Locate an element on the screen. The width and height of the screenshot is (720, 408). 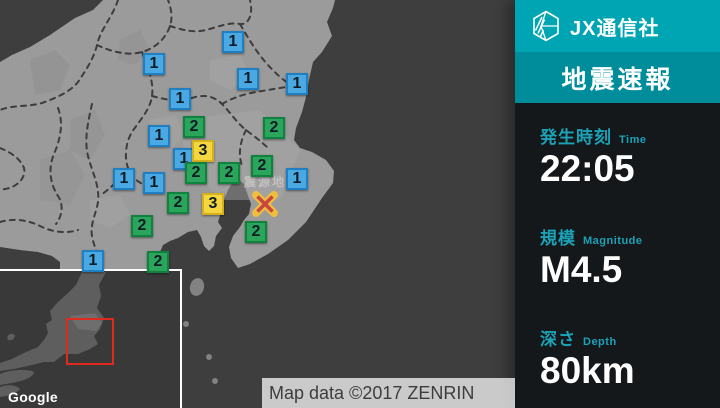
epicenter-x-icon is located at coordinates (265, 204).